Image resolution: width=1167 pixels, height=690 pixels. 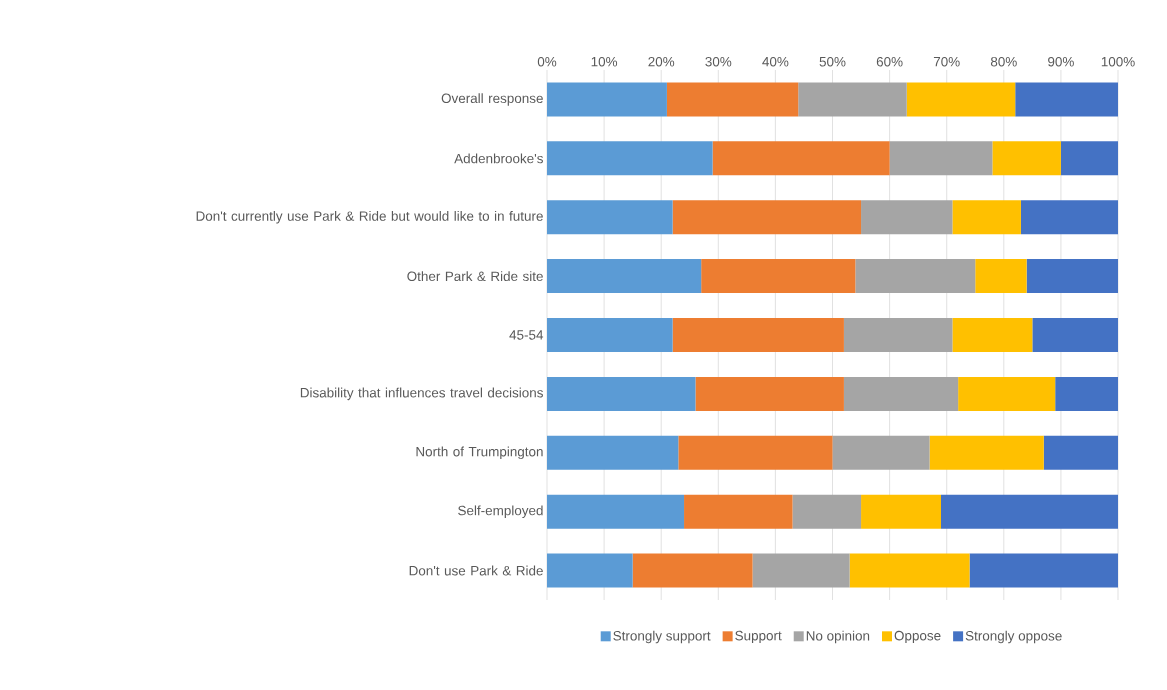 What do you see at coordinates (1061, 61) in the screenshot?
I see `x-tick-label: 90%` at bounding box center [1061, 61].